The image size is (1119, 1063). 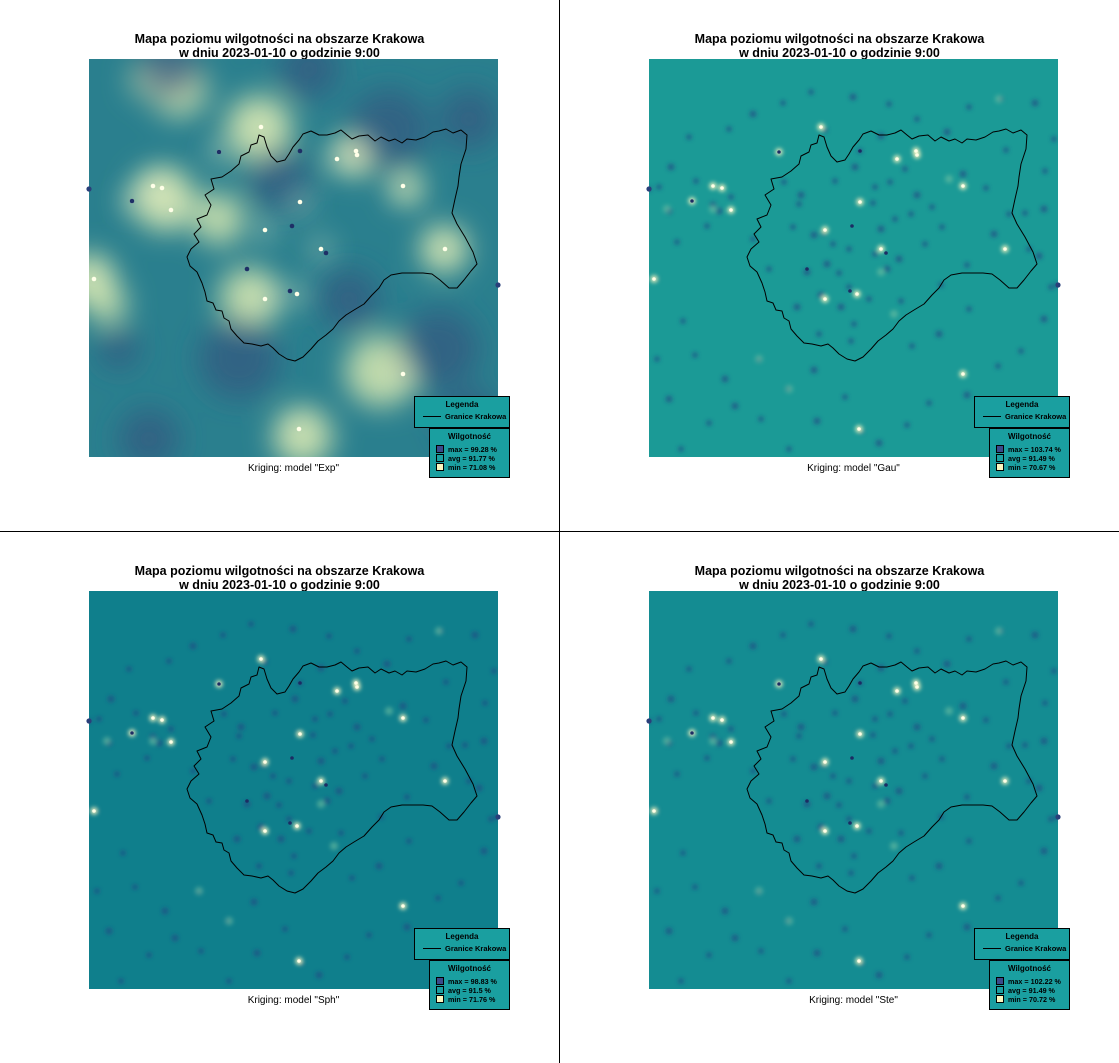 What do you see at coordinates (472, 999) in the screenshot?
I see `min-value: min = 71.76 %` at bounding box center [472, 999].